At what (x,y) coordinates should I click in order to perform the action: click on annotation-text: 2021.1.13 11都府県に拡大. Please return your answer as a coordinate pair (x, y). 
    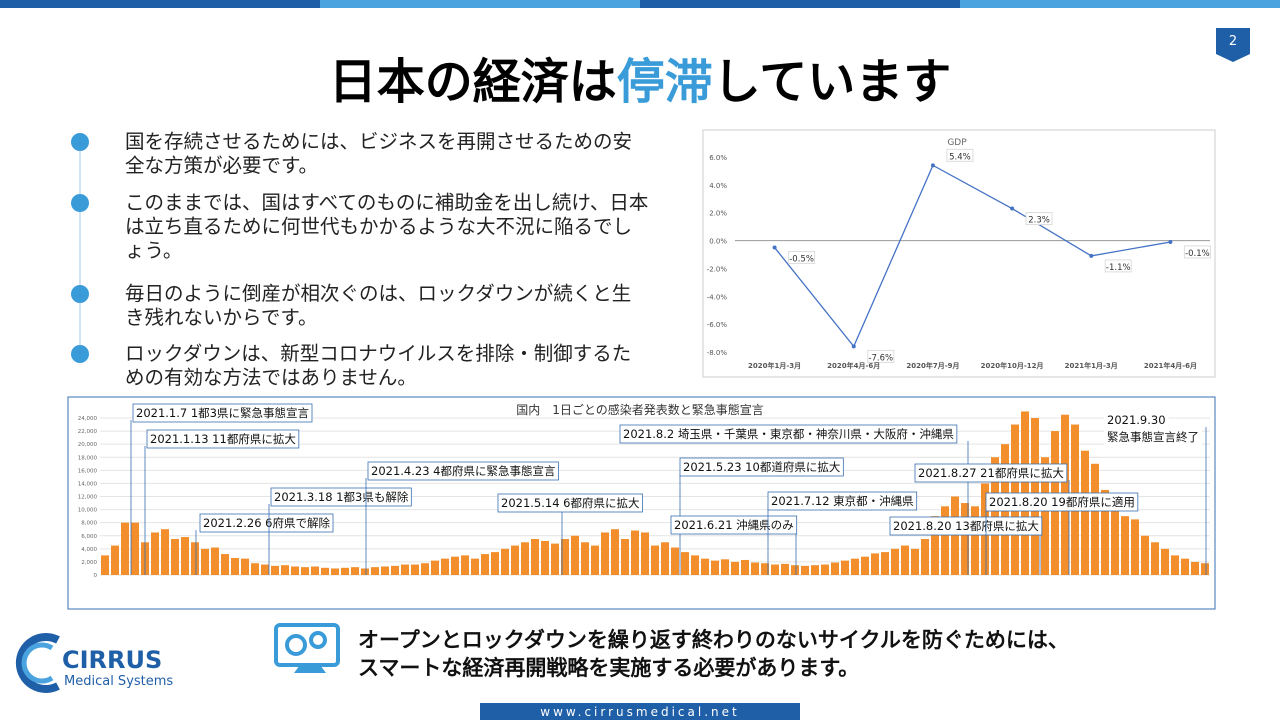
    Looking at the image, I should click on (223, 439).